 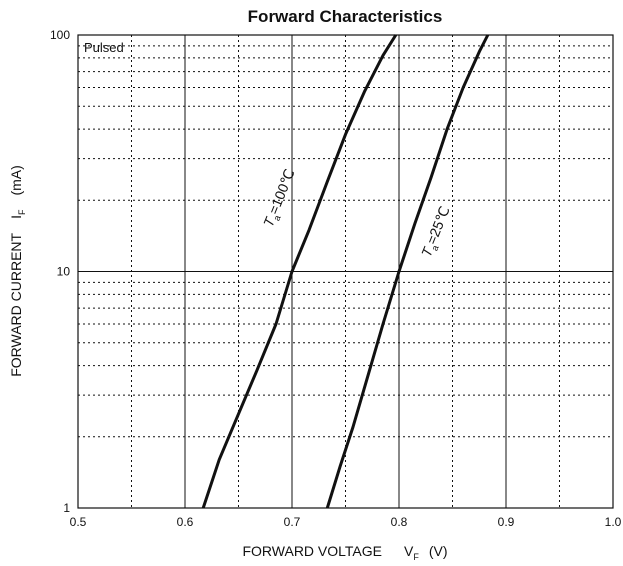 What do you see at coordinates (78, 522) in the screenshot?
I see `x-tick-label: 0.5` at bounding box center [78, 522].